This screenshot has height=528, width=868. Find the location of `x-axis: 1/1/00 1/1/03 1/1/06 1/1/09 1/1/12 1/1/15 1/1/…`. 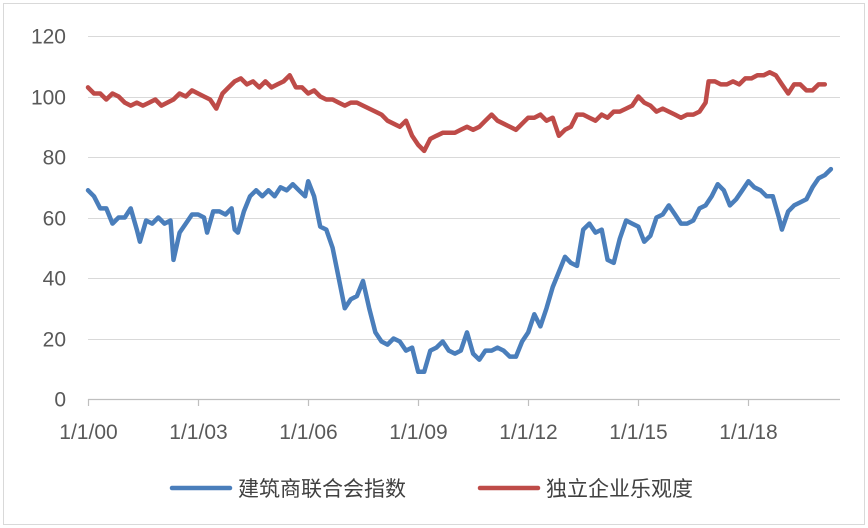

x-axis: 1/1/00 1/1/03 1/1/06 1/1/09 1/1/12 1/1/15 1/1/… is located at coordinates (449, 421).